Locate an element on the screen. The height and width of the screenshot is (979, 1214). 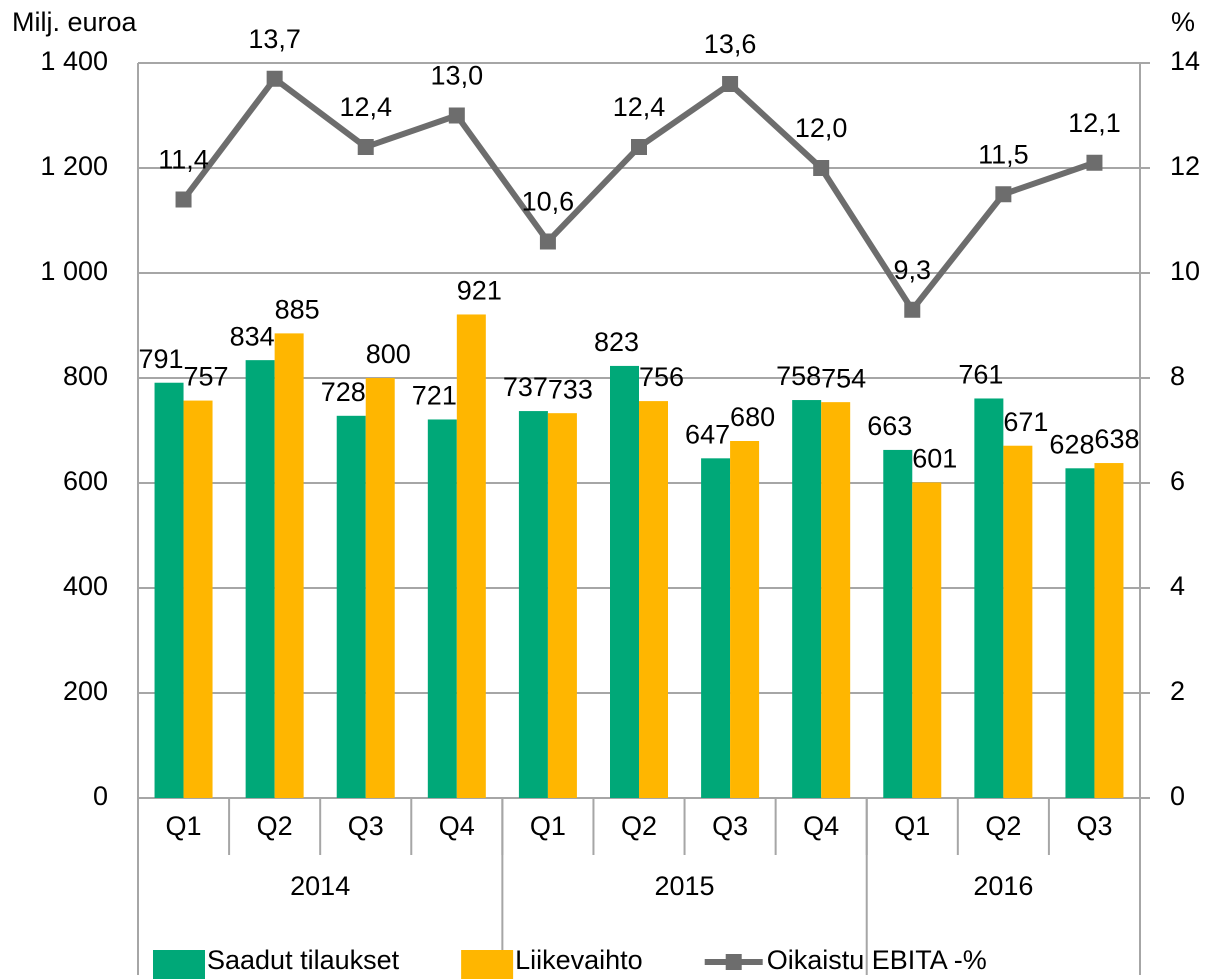
legend-label: Liikevaihto is located at coordinates (579, 960).